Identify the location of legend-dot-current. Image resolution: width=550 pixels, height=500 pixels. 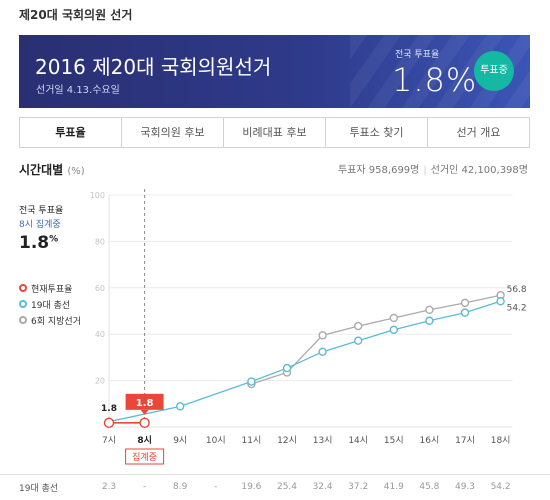
(23, 288).